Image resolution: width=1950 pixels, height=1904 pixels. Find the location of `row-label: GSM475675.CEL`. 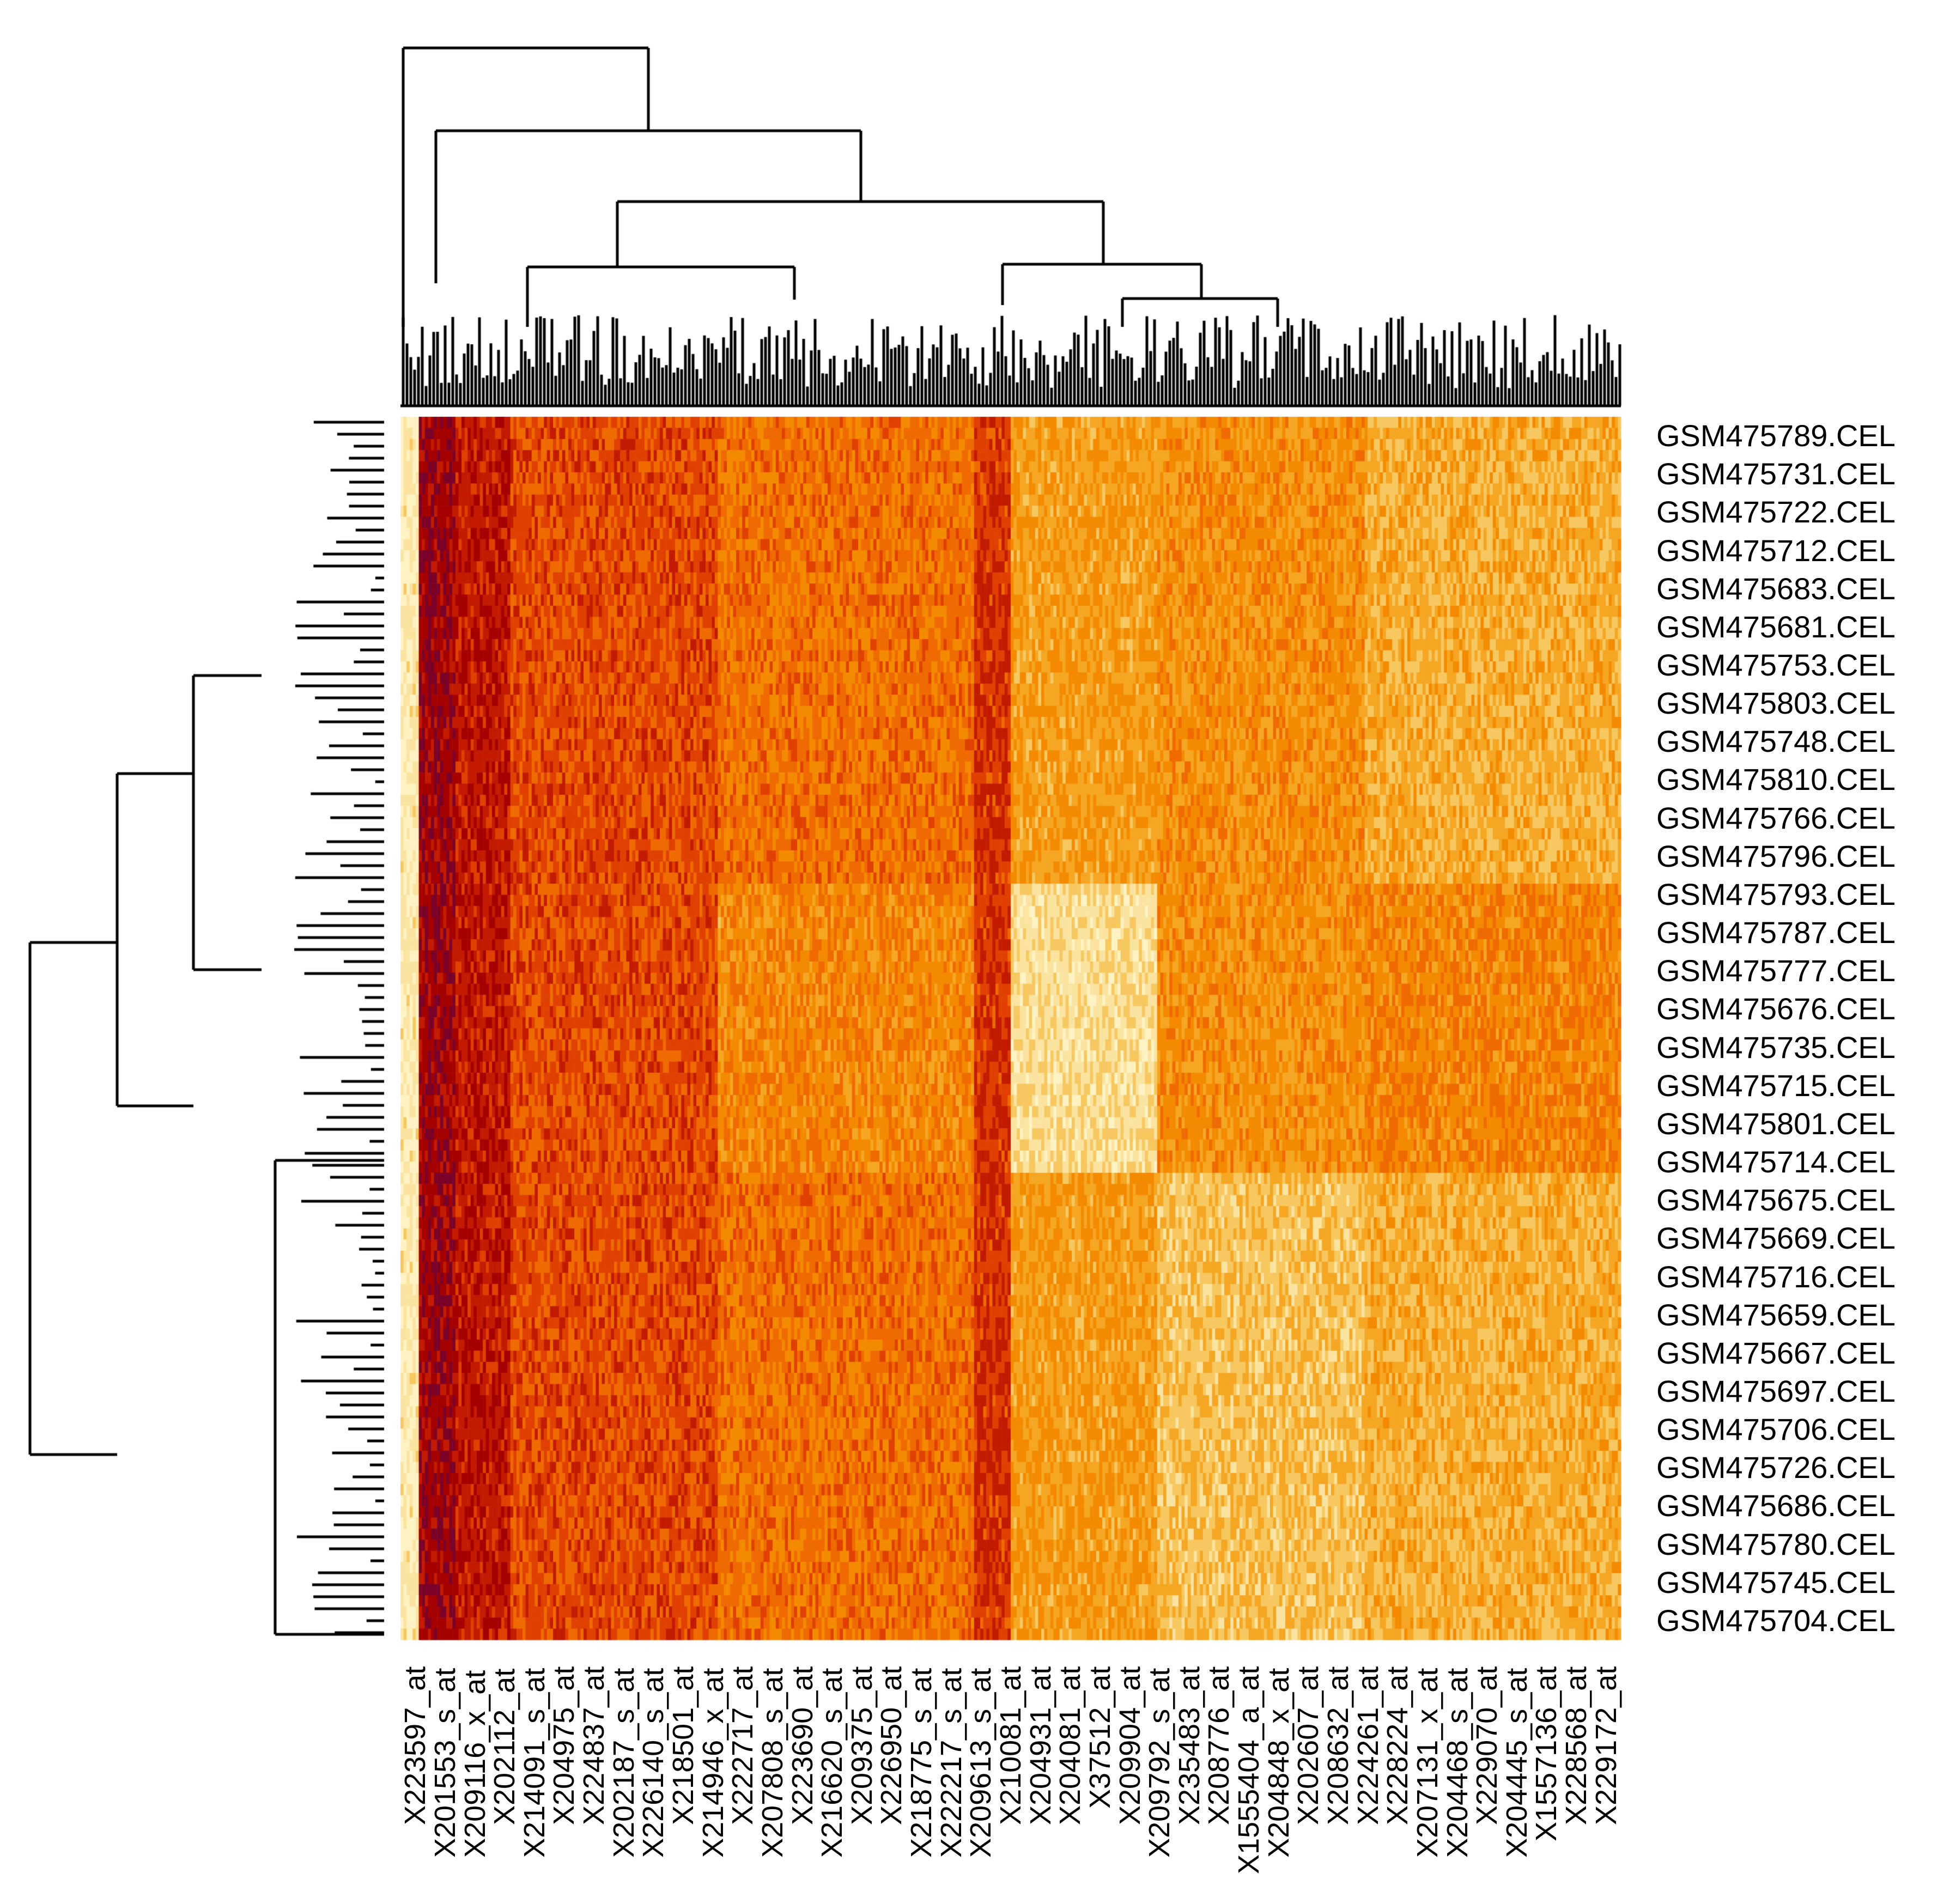

row-label: GSM475675.CEL is located at coordinates (1776, 1200).